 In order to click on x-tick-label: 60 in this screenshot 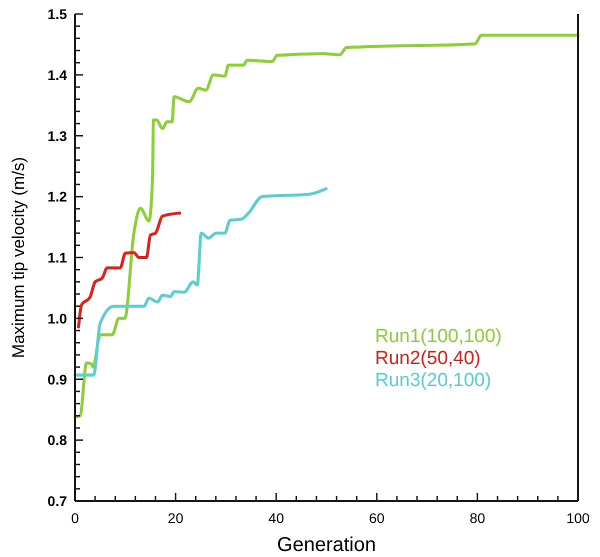, I will do `click(377, 518)`.